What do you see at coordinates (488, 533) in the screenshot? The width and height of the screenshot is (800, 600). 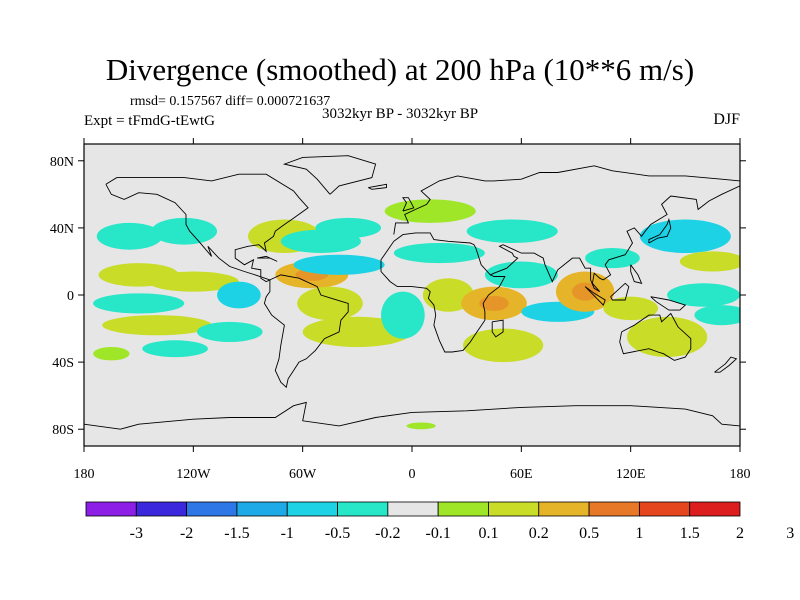 I see `colorbar-label: 0.1` at bounding box center [488, 533].